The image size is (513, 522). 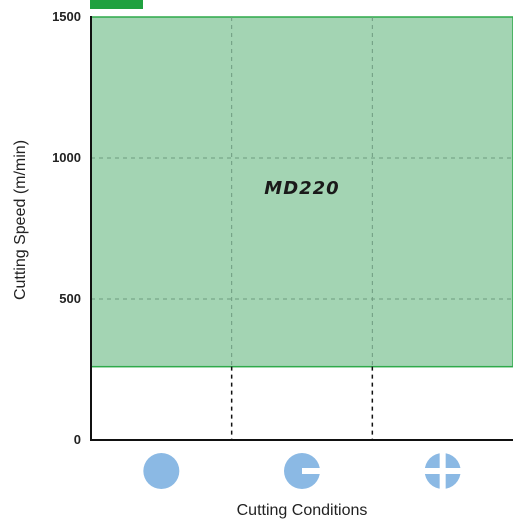 I want to click on heavy-interrupted-cut-icon, so click(x=442, y=471).